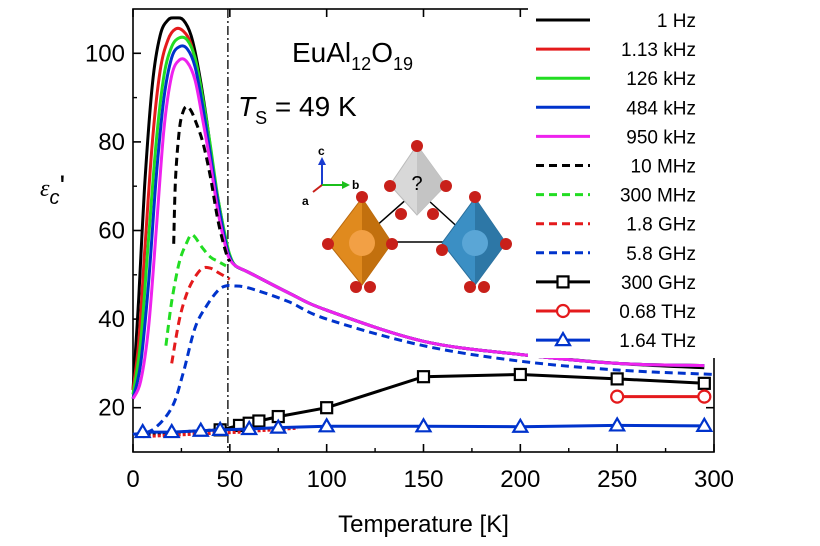 The height and width of the screenshot is (546, 820). What do you see at coordinates (520, 479) in the screenshot?
I see `x-tick-label: 200` at bounding box center [520, 479].